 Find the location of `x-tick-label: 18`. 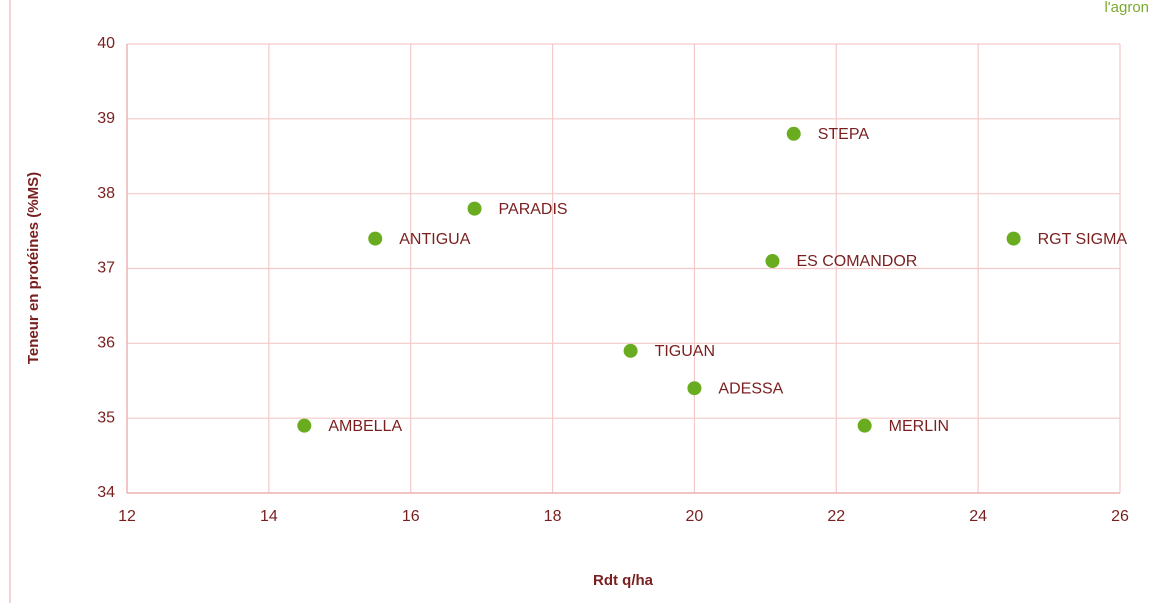

x-tick-label: 18 is located at coordinates (553, 516).